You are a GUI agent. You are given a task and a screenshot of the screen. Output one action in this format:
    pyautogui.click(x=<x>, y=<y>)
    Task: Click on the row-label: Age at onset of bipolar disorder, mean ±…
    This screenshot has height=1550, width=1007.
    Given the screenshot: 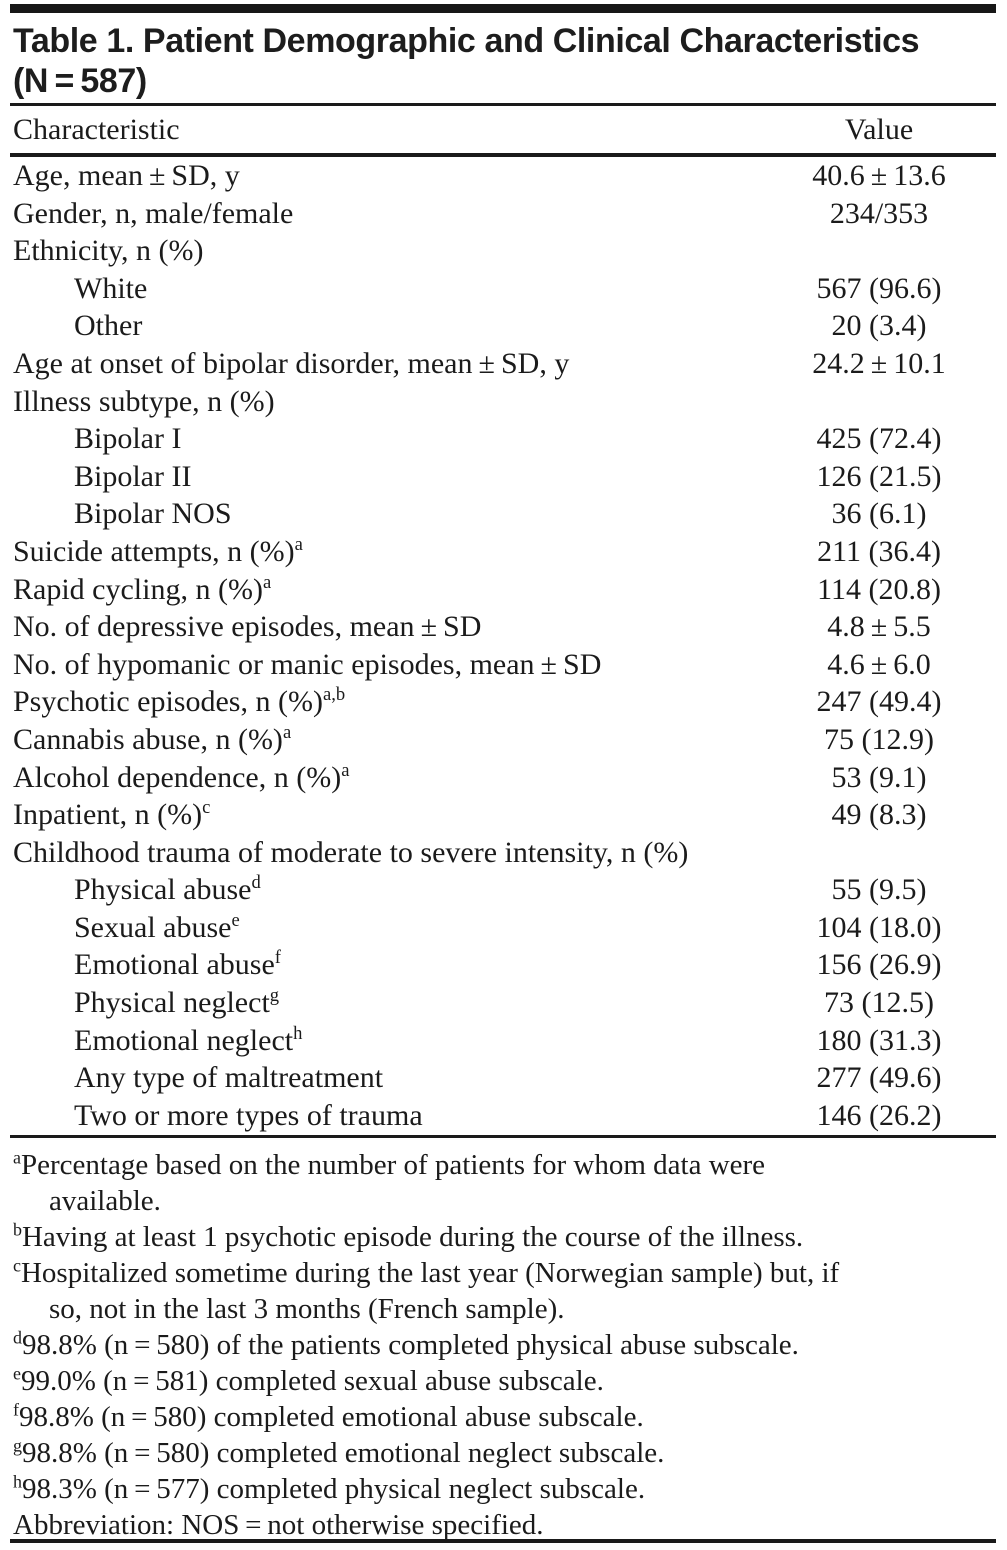 What is the action you would take?
    pyautogui.click(x=388, y=364)
    